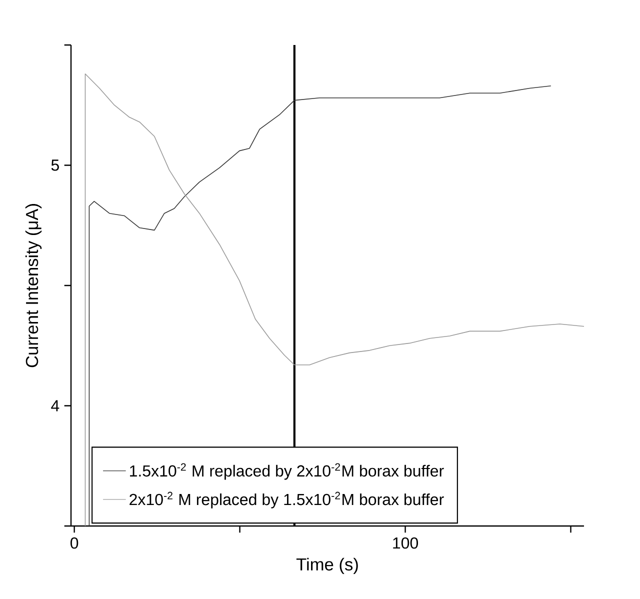 The width and height of the screenshot is (640, 599). What do you see at coordinates (55, 406) in the screenshot?
I see `y-tick-label: 4` at bounding box center [55, 406].